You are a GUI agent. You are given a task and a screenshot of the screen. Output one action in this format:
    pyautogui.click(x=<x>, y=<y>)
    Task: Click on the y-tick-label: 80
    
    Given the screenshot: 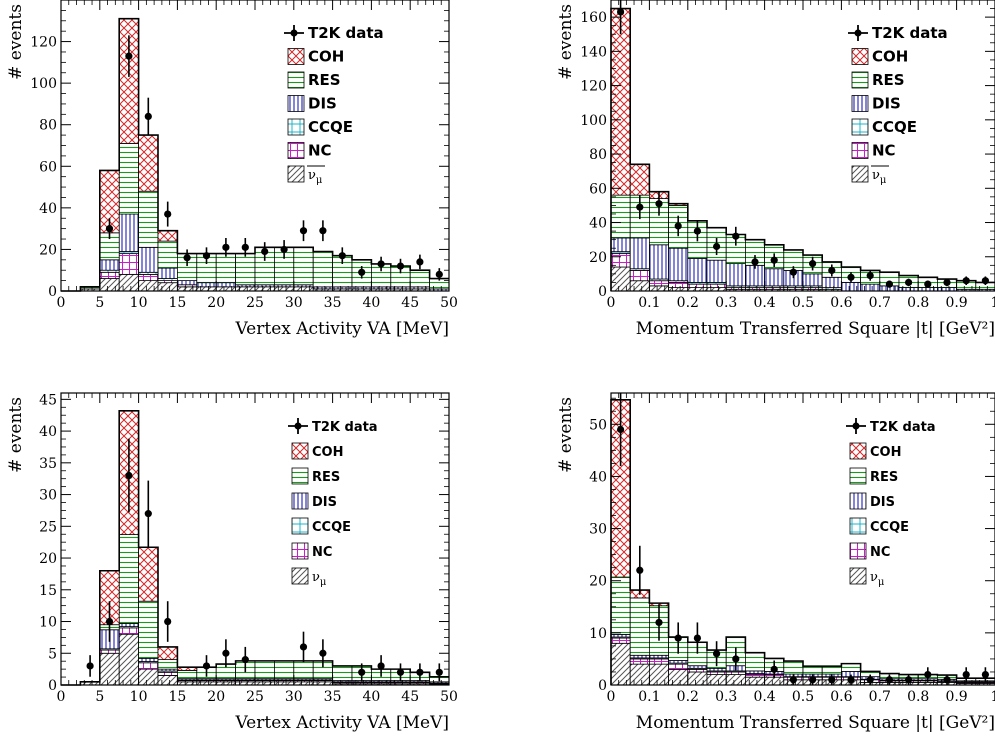 What is the action you would take?
    pyautogui.click(x=598, y=155)
    